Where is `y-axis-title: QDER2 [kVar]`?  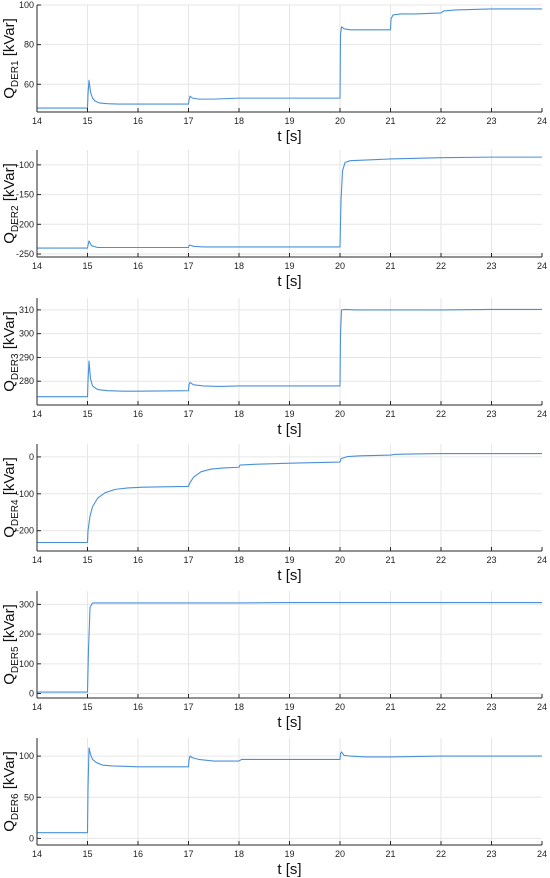
y-axis-title: QDER2 [kVar] is located at coordinates (11, 203).